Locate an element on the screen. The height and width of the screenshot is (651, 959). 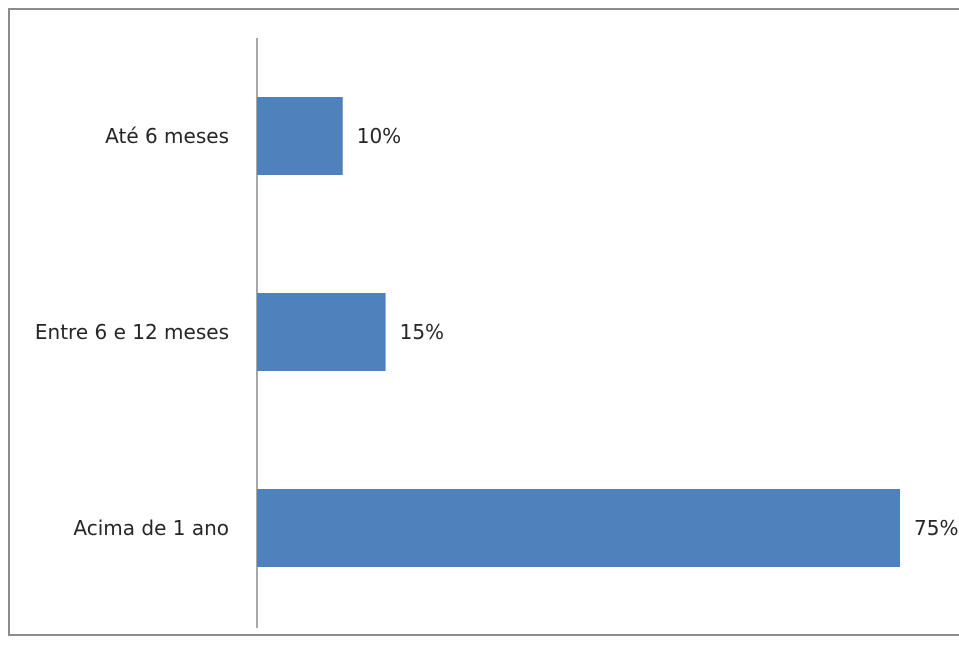
bar-entre-6-e-12-meses is located at coordinates (321, 332).